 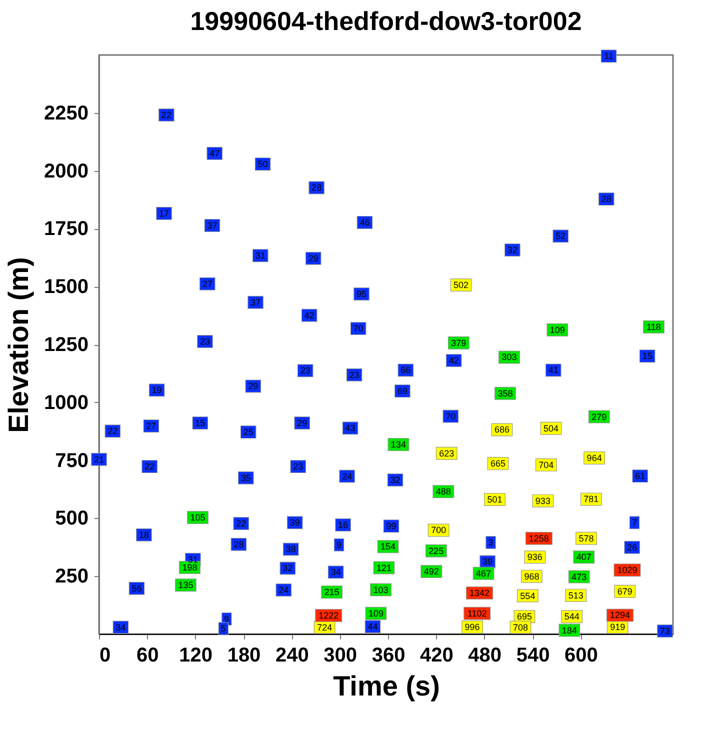 What do you see at coordinates (581, 655) in the screenshot?
I see `x-tick-label: 600` at bounding box center [581, 655].